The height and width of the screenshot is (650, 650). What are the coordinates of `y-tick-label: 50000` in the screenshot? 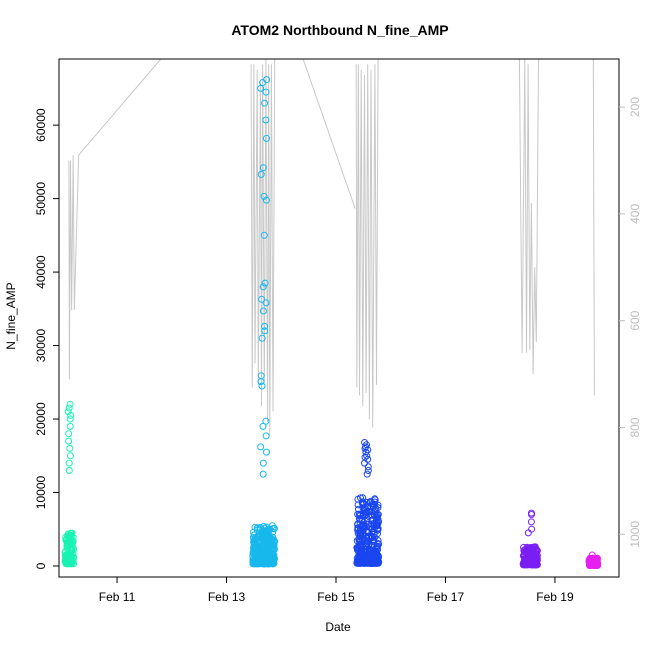 It's located at (41, 199).